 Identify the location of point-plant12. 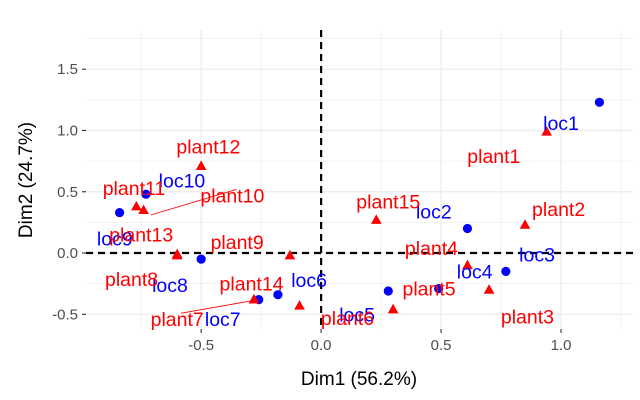
(201, 165).